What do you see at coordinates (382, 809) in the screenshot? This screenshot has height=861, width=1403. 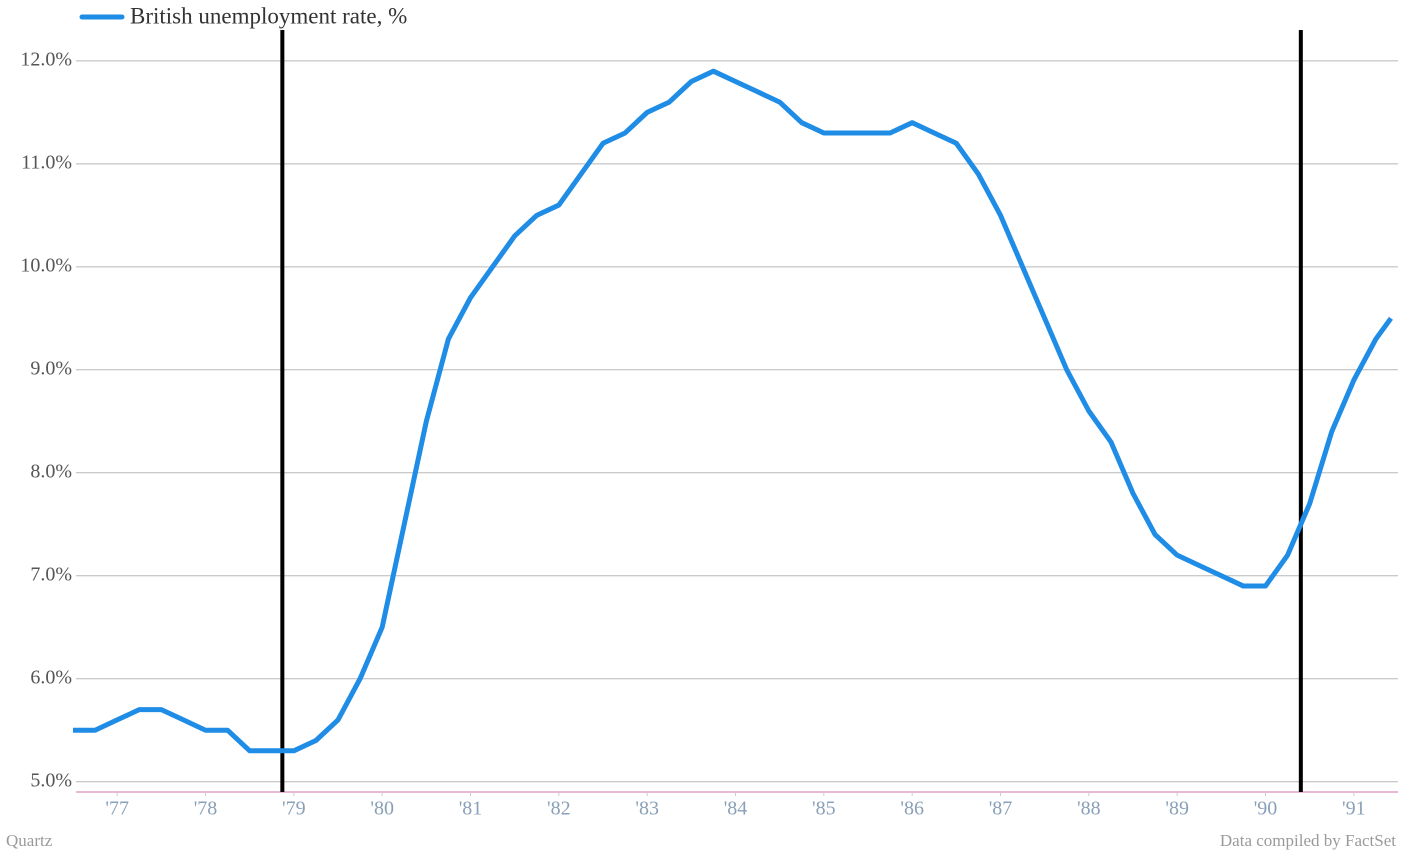 I see `x-tick-label: '80` at bounding box center [382, 809].